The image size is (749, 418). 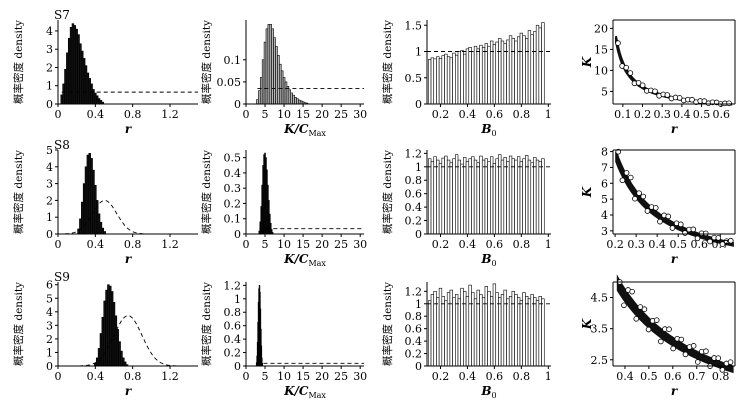 I want to click on y-tick-label: 2, so click(x=49, y=200).